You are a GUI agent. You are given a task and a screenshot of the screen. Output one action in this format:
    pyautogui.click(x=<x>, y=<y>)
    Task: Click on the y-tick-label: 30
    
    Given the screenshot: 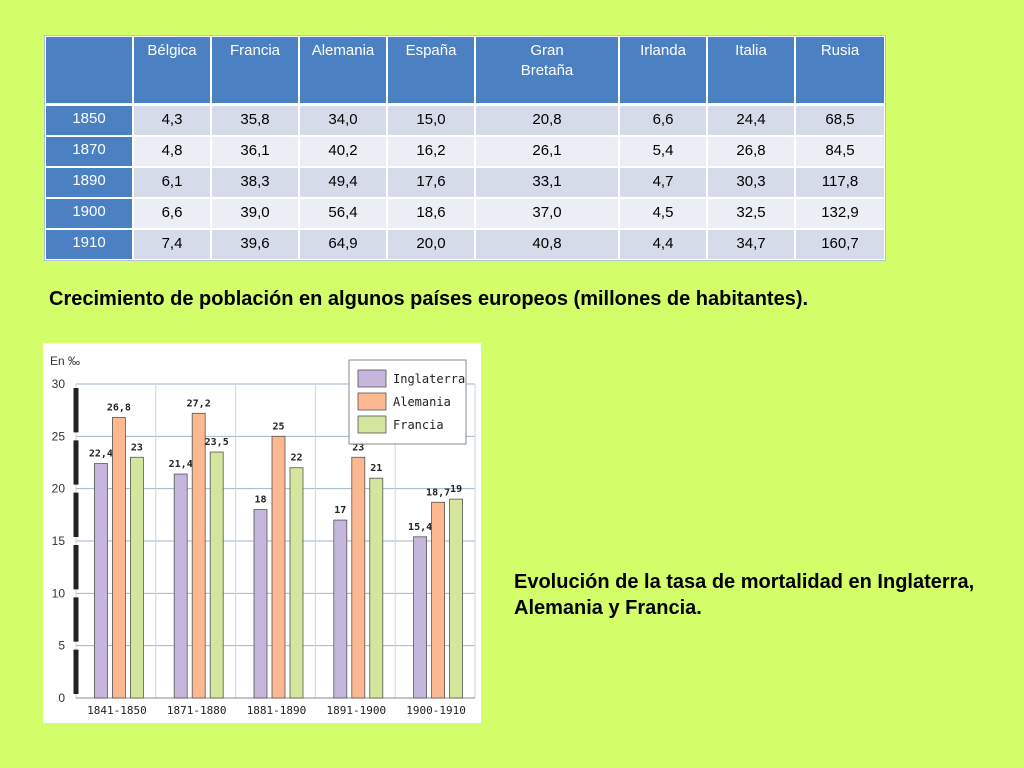 What is the action you would take?
    pyautogui.click(x=59, y=384)
    